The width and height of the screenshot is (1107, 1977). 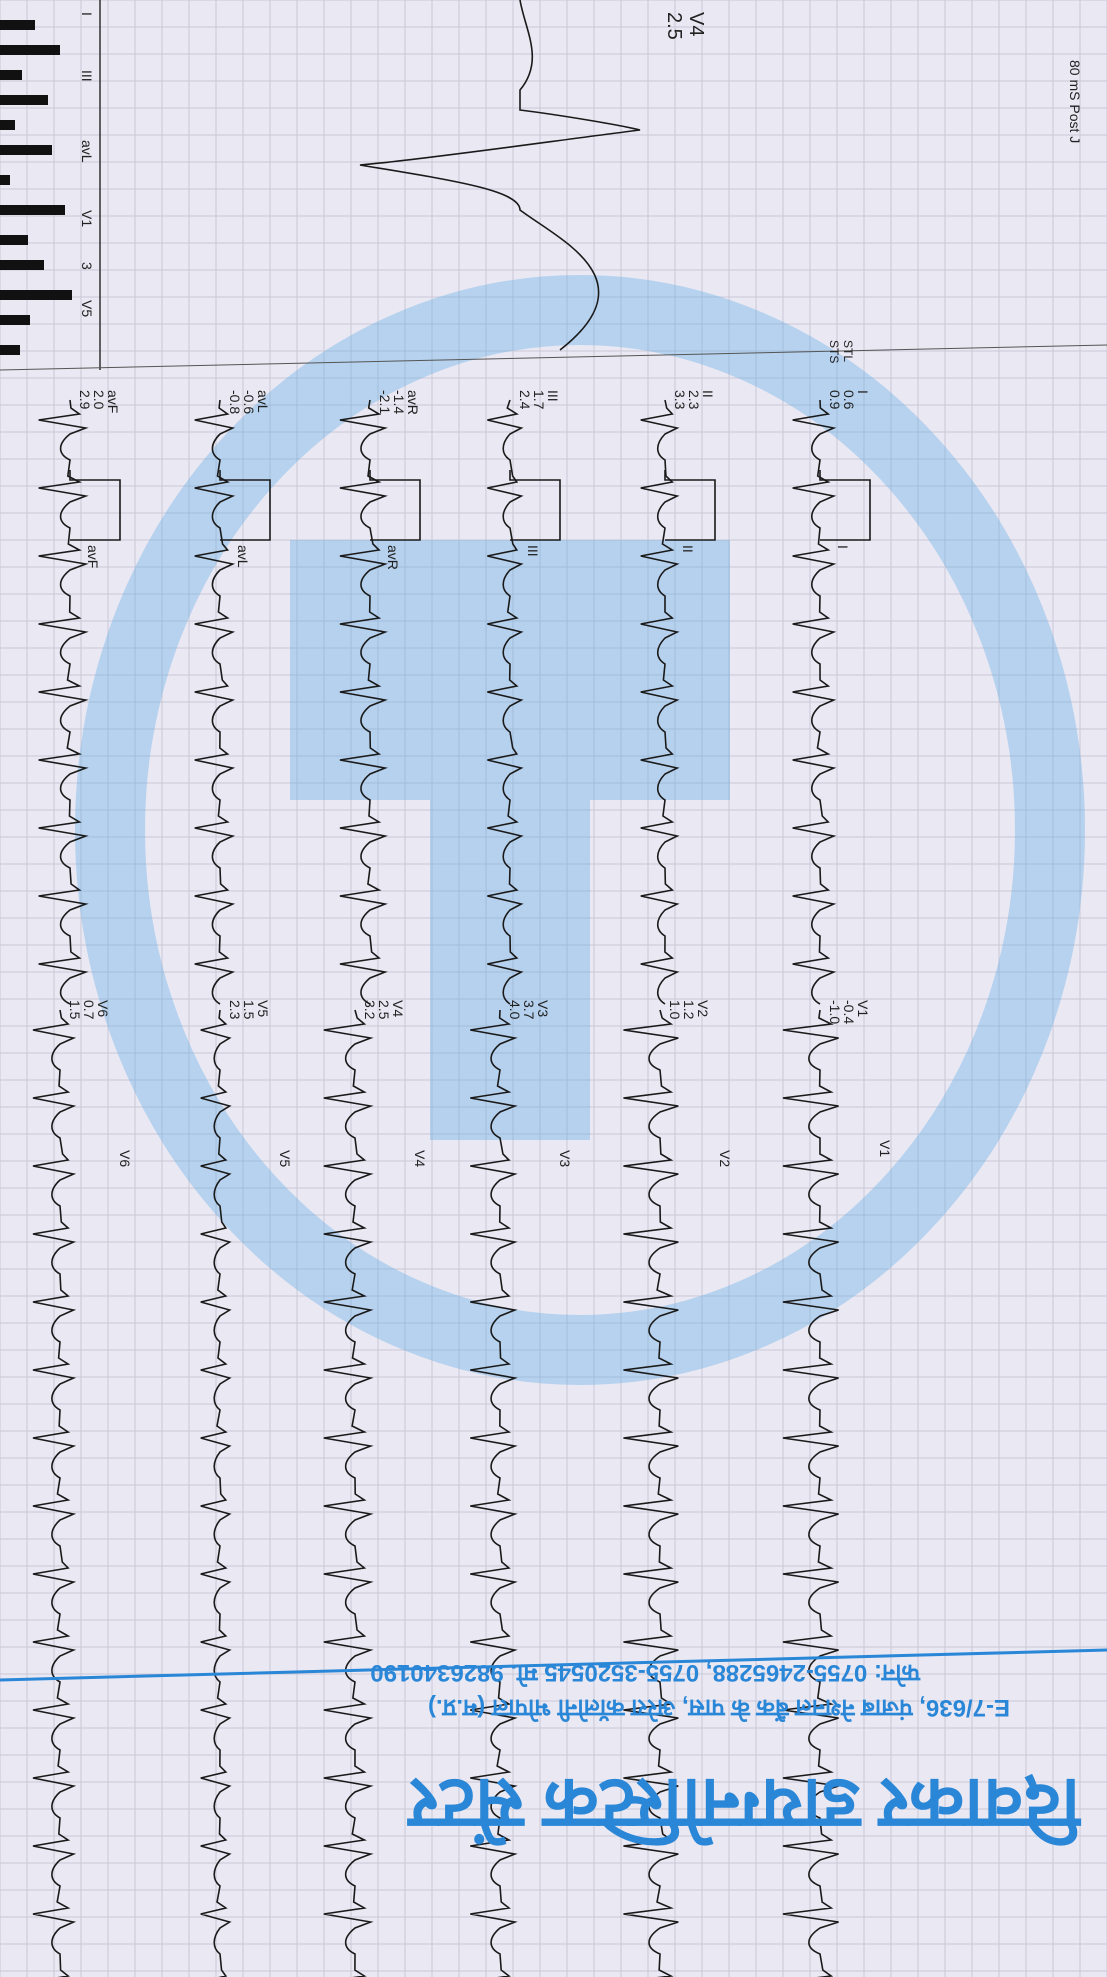 I want to click on lead-name: V4, so click(x=398, y=1008).